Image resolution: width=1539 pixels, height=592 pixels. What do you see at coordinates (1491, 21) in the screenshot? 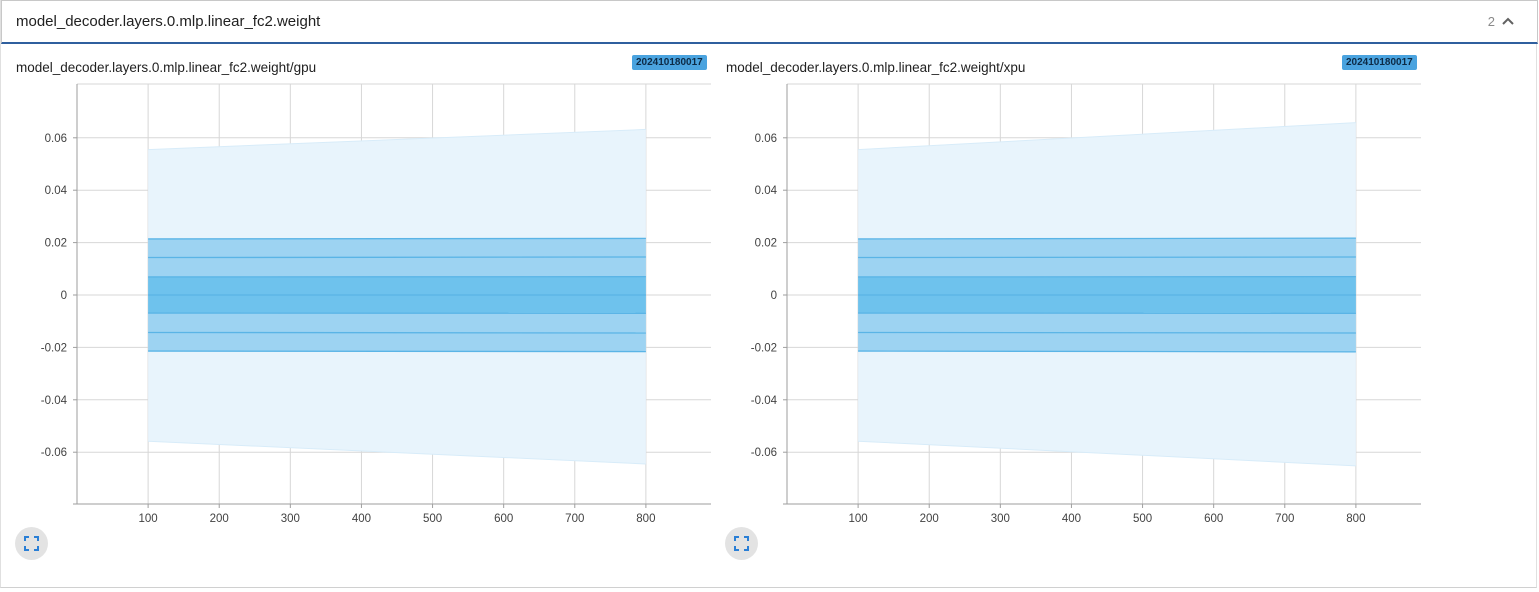
I see `group-count: 2` at bounding box center [1491, 21].